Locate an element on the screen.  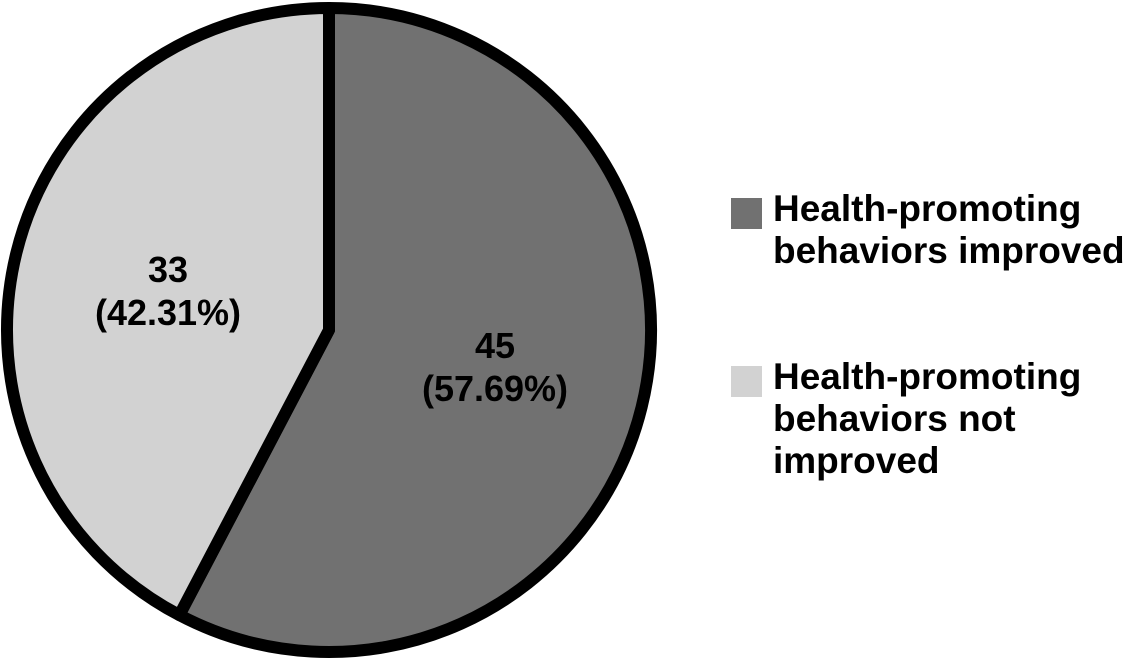
legend-swatch-improved is located at coordinates (746, 213).